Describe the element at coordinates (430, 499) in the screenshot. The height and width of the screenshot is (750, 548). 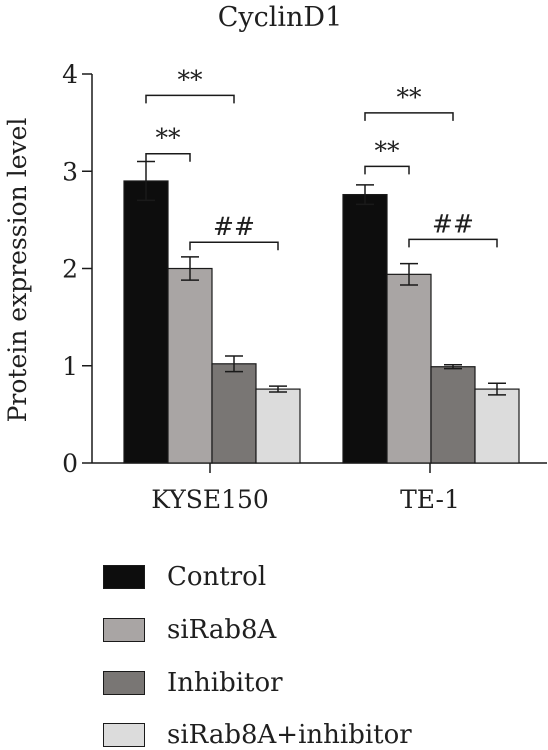
I see `x-tick-label-te-1: TE-1` at that location.